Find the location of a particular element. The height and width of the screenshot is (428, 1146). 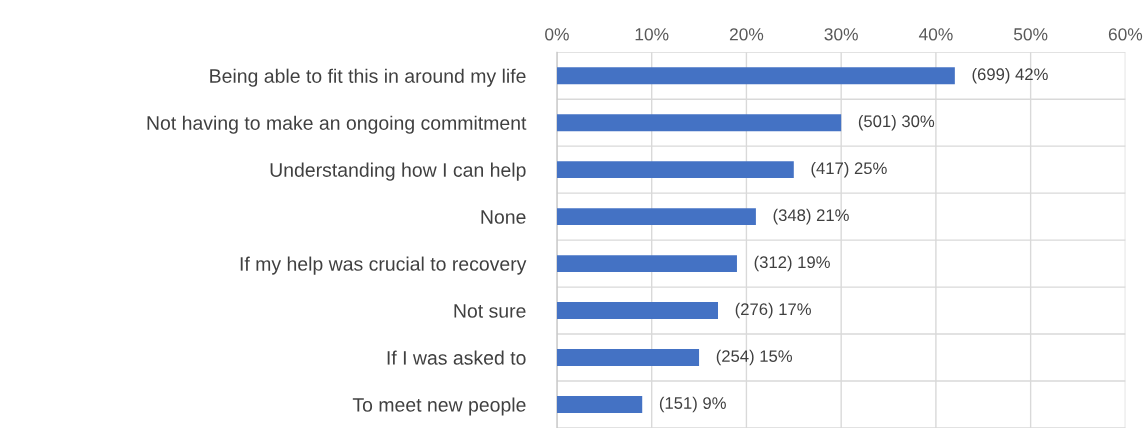

data-label: (312) 19% is located at coordinates (792, 263).